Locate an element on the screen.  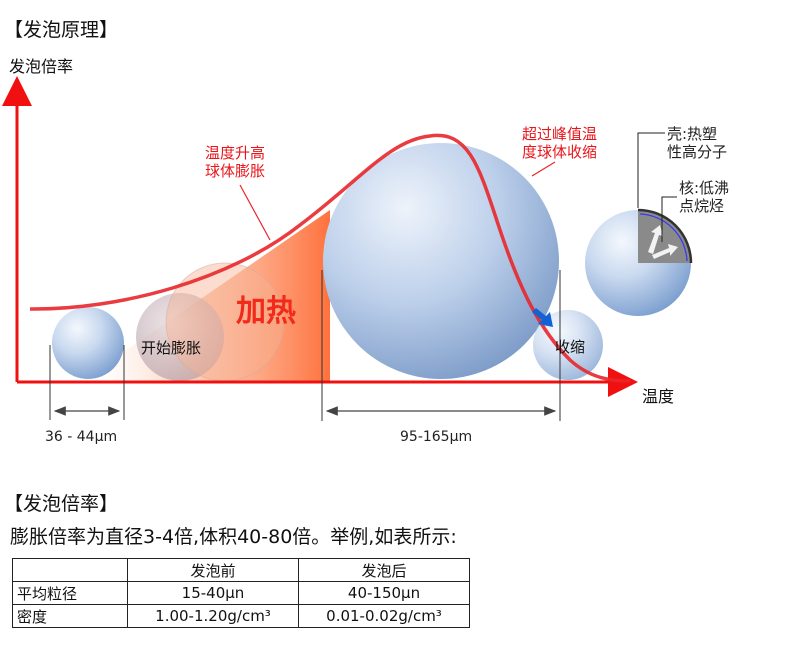
x-axis-label: 温度 is located at coordinates (658, 396).